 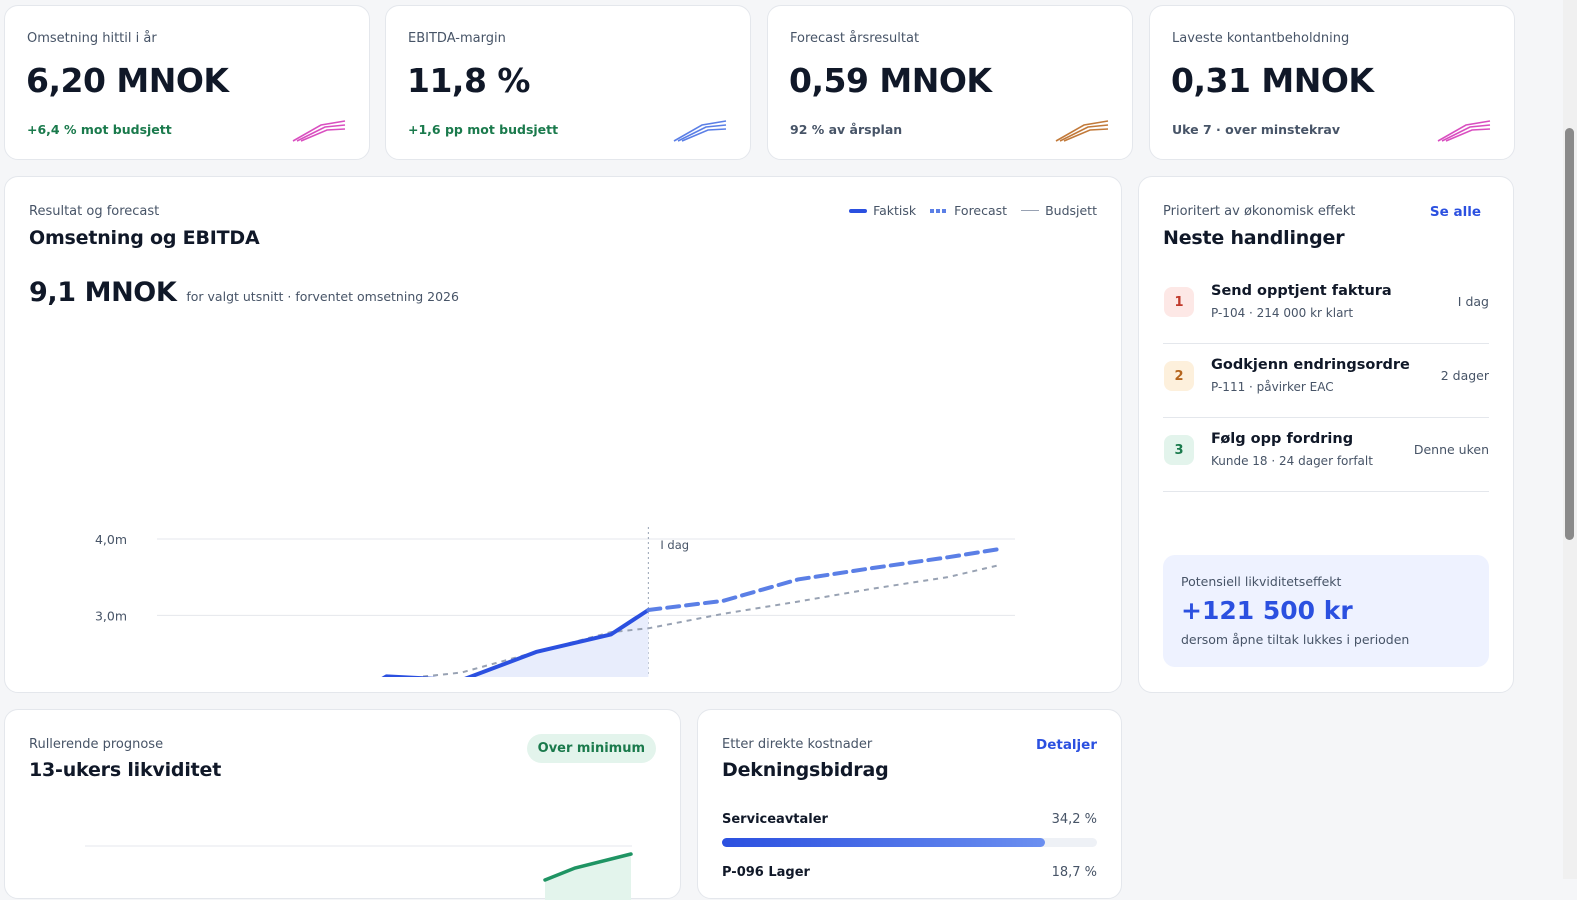 What do you see at coordinates (591, 748) in the screenshot?
I see `status-badge: Over minimum` at bounding box center [591, 748].